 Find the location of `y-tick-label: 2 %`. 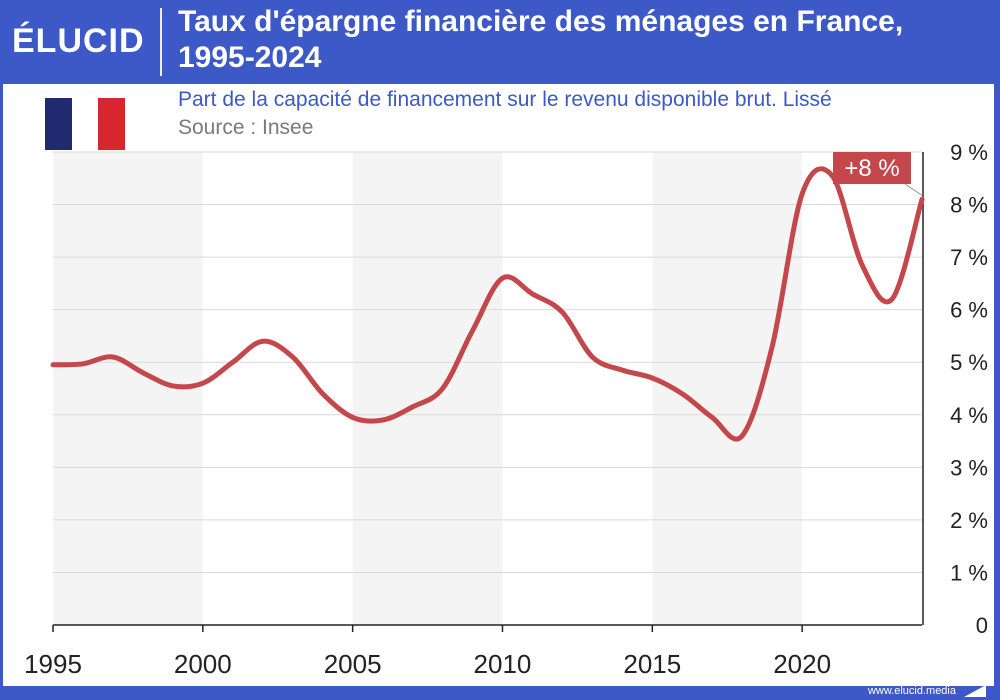

y-tick-label: 2 % is located at coordinates (969, 520).